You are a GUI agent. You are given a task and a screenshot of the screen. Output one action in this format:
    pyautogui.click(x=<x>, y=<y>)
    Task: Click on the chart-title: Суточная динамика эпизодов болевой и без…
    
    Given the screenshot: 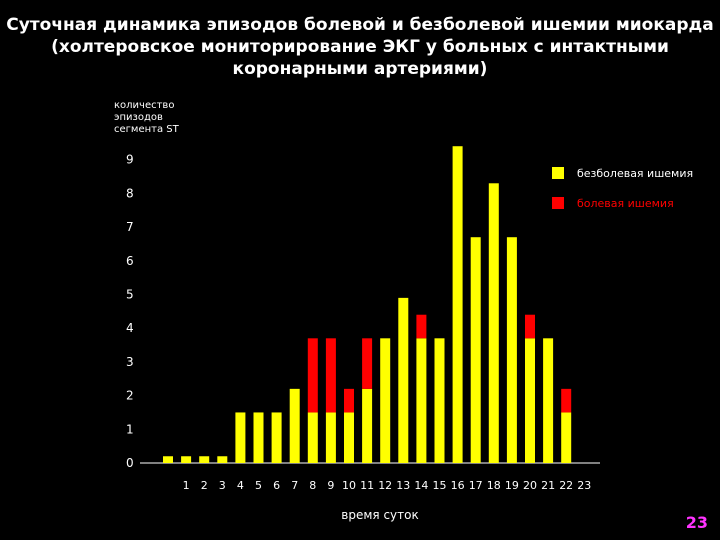 What is the action you would take?
    pyautogui.click(x=360, y=47)
    